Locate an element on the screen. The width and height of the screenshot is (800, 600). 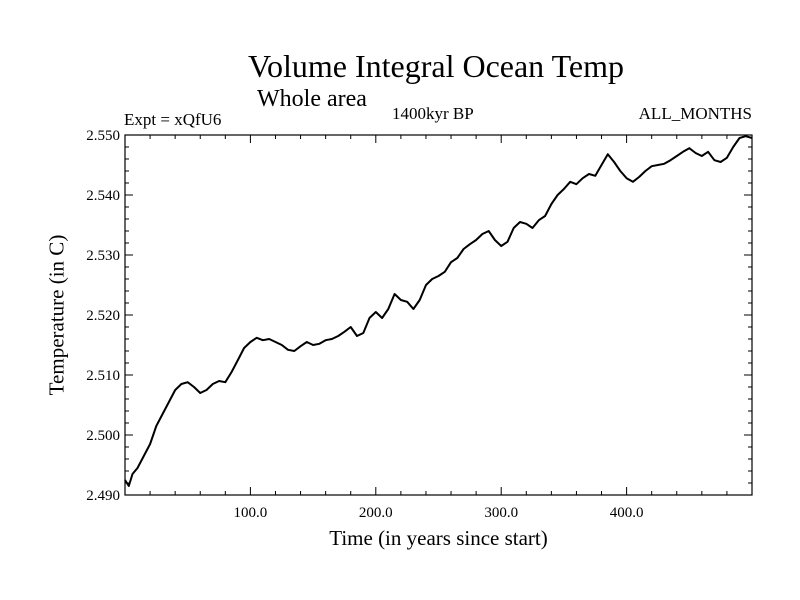
y-tick-label: 2.530 is located at coordinates (103, 256).